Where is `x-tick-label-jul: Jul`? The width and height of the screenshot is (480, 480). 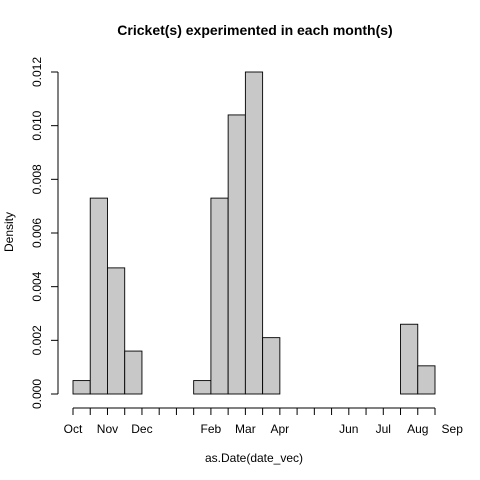 x-tick-label-jul: Jul is located at coordinates (383, 429).